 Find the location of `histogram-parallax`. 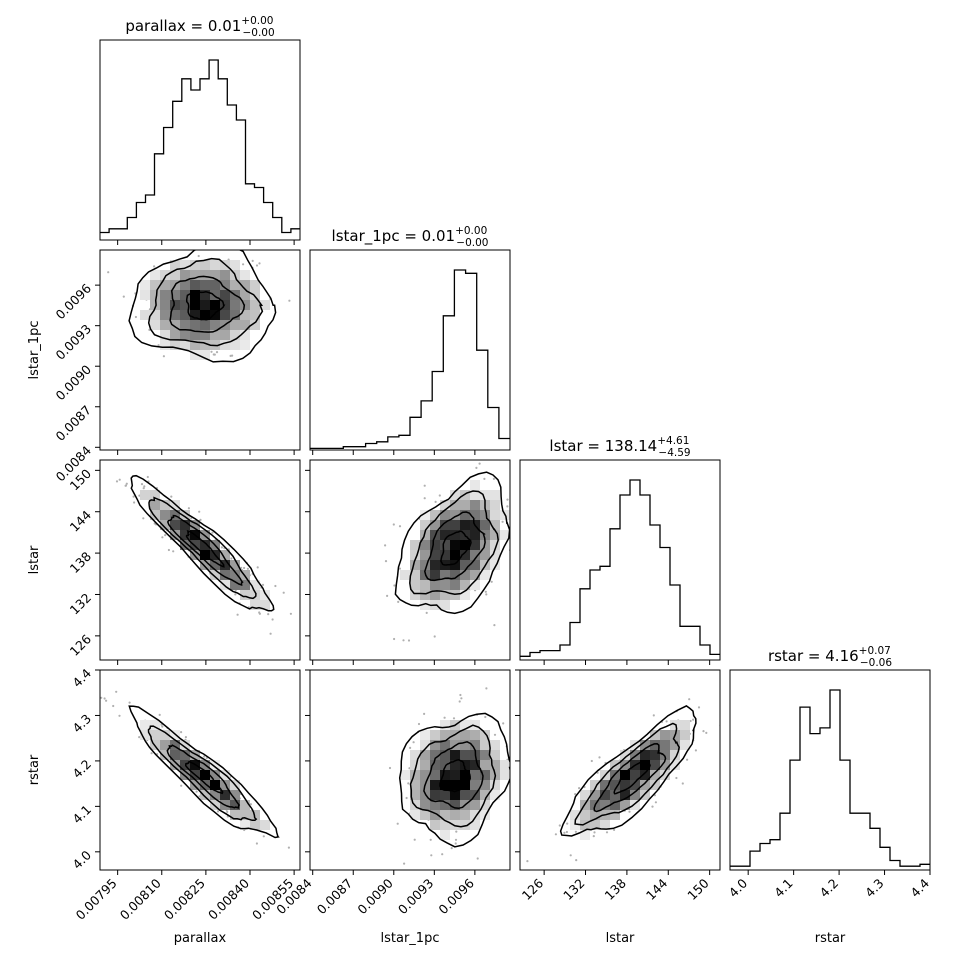

histogram-parallax is located at coordinates (200, 146).